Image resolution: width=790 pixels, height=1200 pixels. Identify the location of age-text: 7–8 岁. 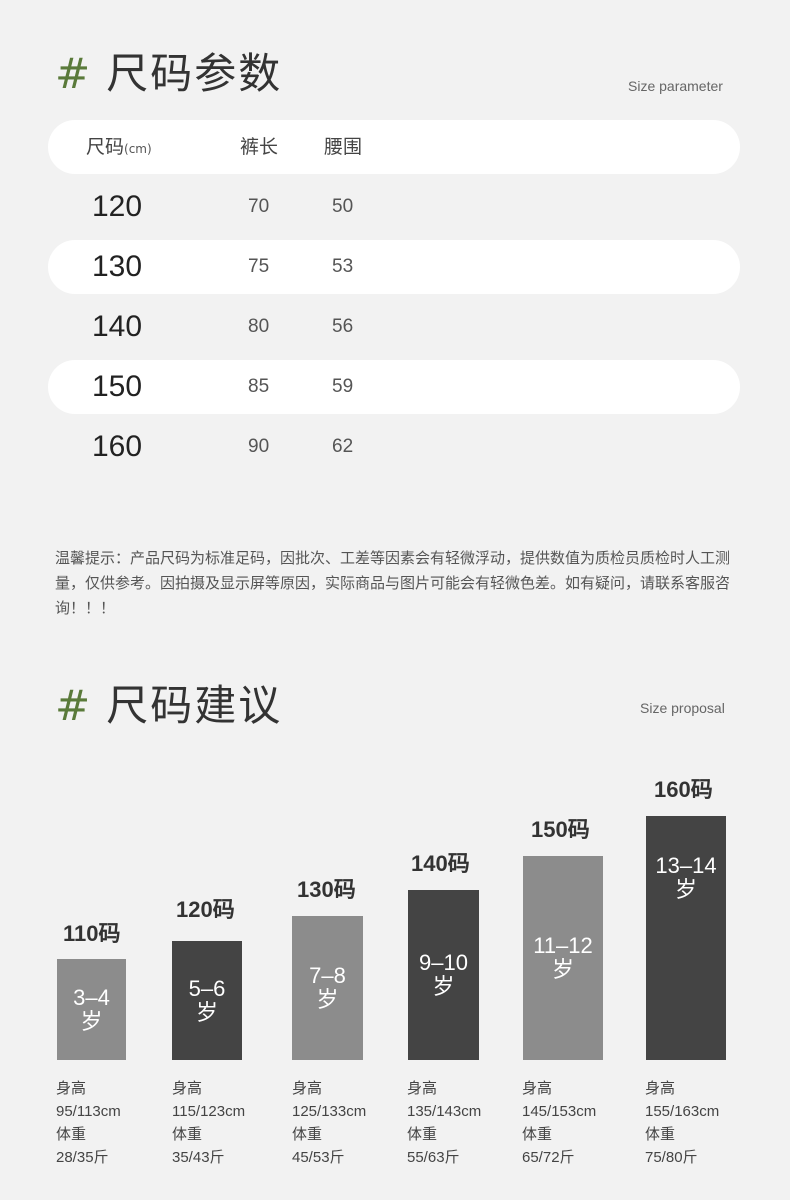
(327, 988).